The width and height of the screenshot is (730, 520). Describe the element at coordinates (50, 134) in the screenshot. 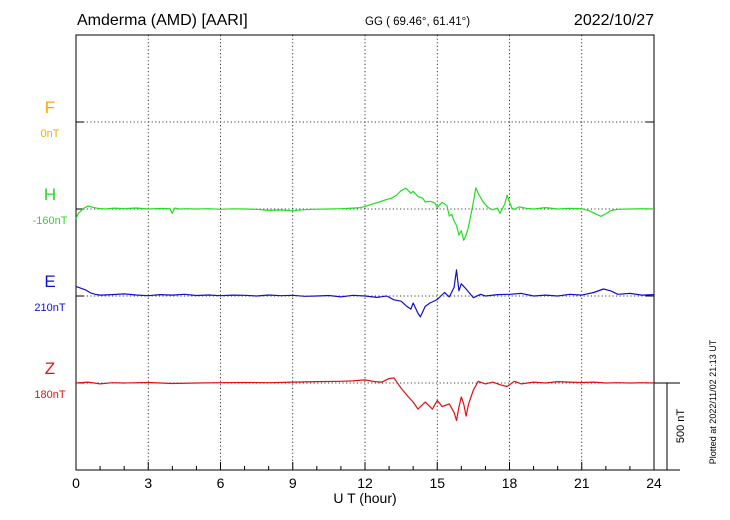

I see `series-baseline-label-f: 0nT` at that location.